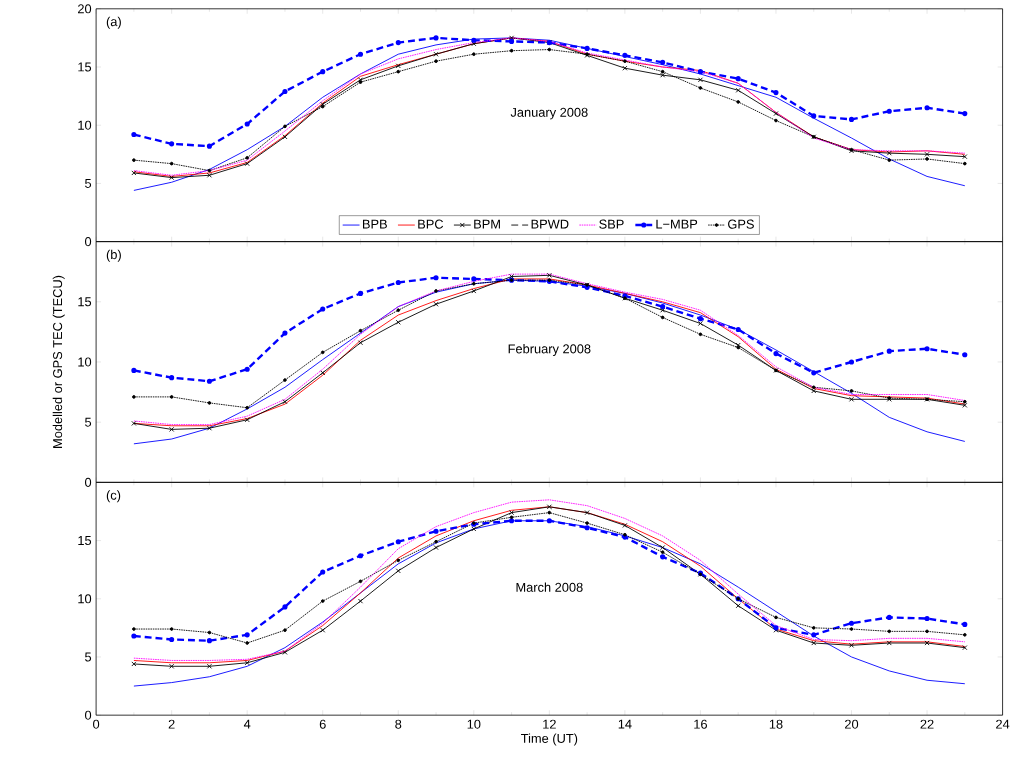 Image resolution: width=1014 pixels, height=767 pixels. Describe the element at coordinates (1003, 724) in the screenshot. I see `x-tick-label: 24` at that location.